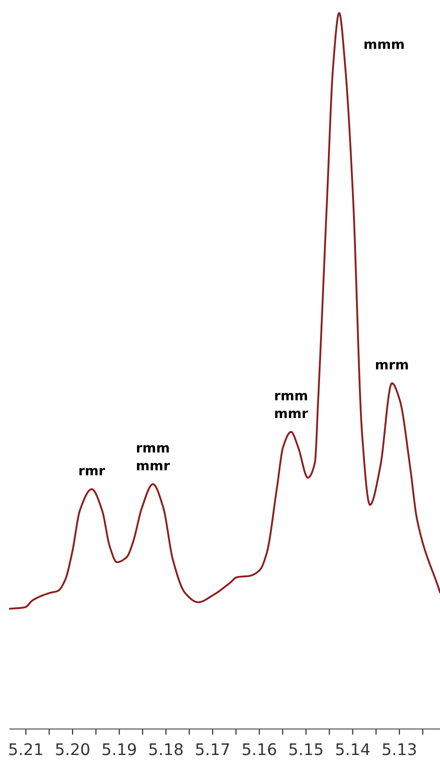 The width and height of the screenshot is (440, 762). What do you see at coordinates (399, 749) in the screenshot?
I see `x-tick-label: 5.13` at bounding box center [399, 749].